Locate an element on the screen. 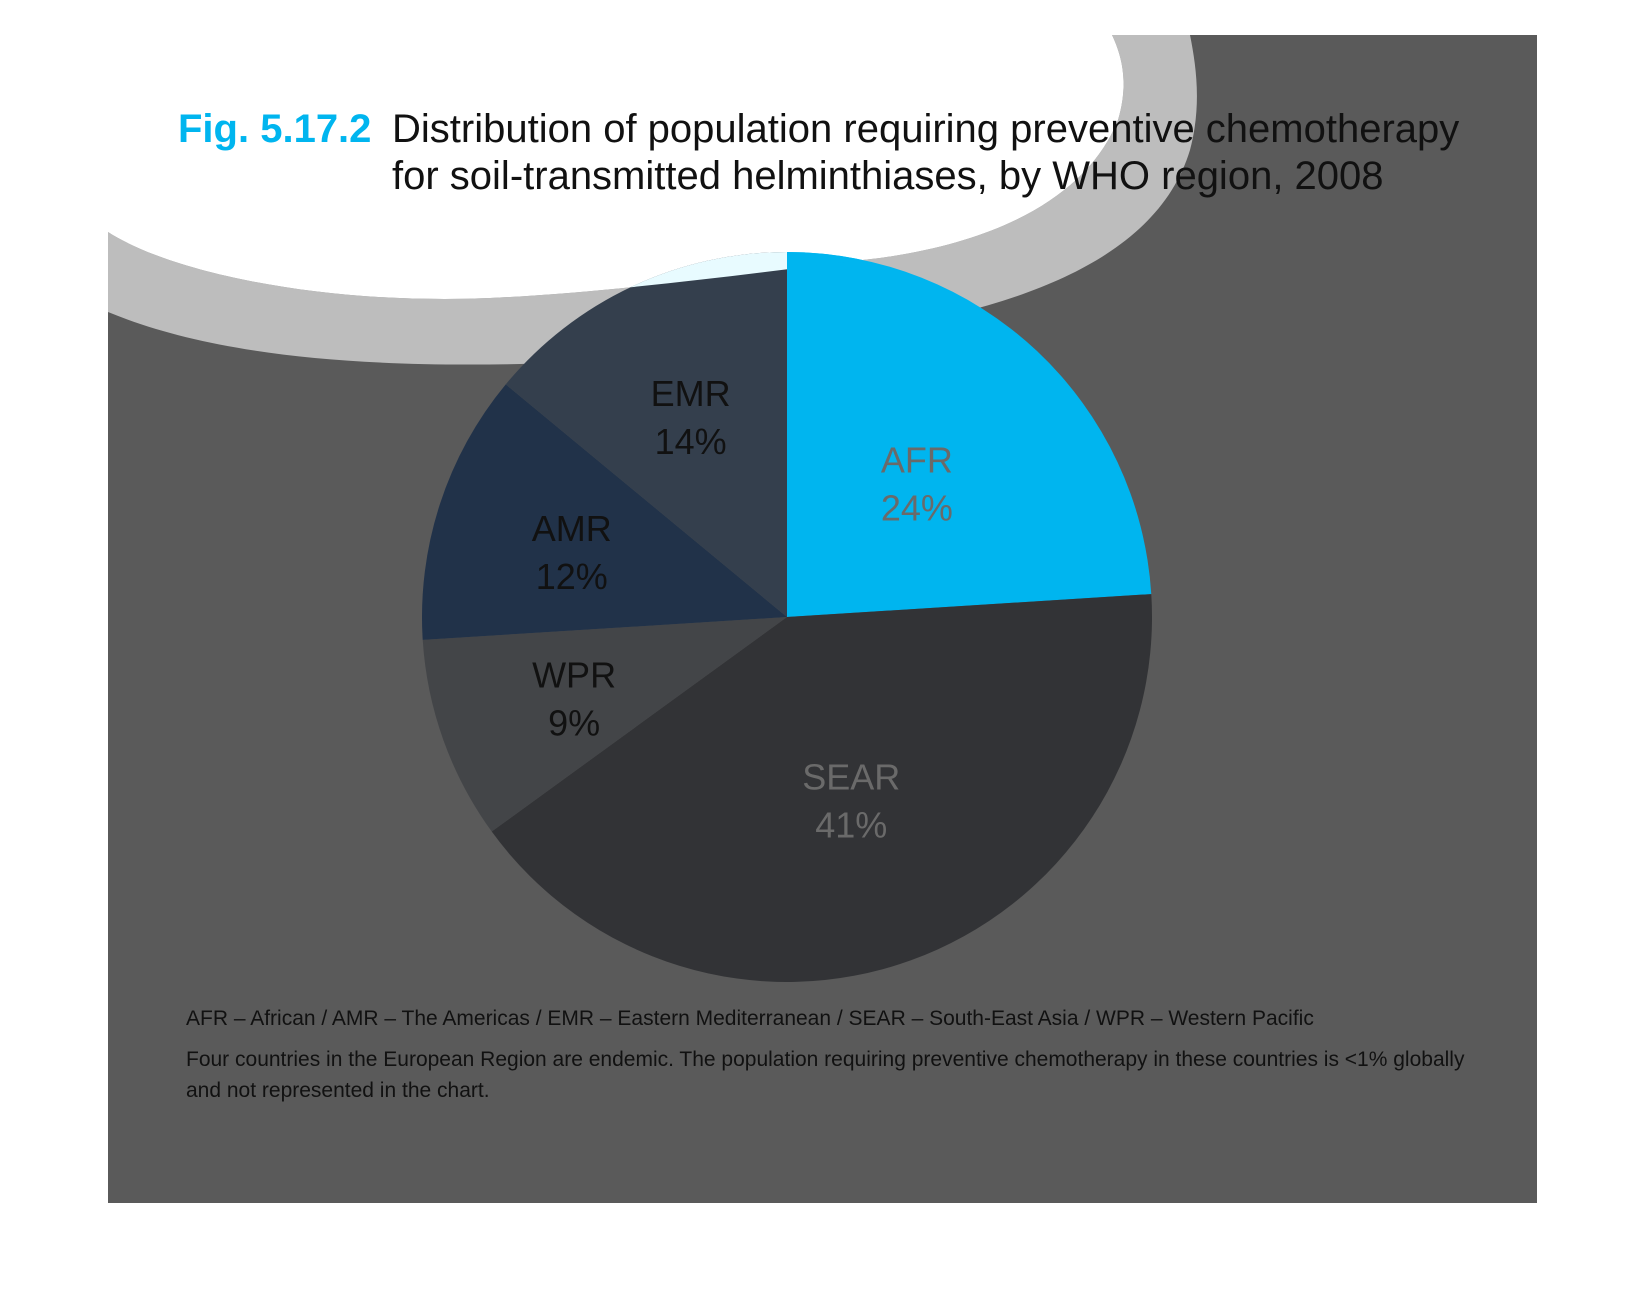 The image size is (1642, 1294). figure-number: Fig. 5.17.2 is located at coordinates (274, 129).